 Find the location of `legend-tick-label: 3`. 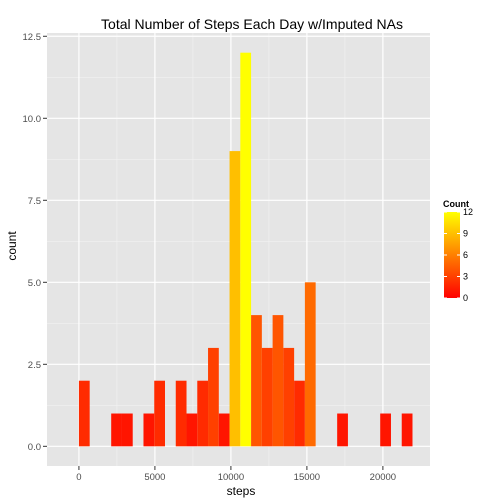

legend-tick-label: 3 is located at coordinates (465, 277).